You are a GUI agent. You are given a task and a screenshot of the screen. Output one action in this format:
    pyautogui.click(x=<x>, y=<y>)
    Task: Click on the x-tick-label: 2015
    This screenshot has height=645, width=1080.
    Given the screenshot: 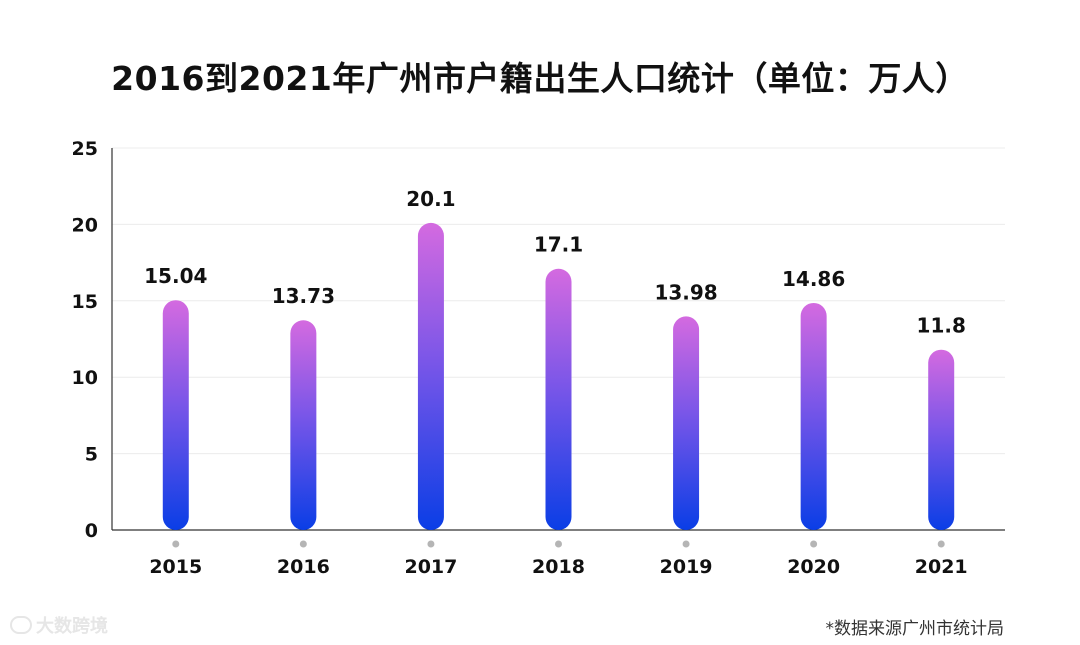 What is the action you would take?
    pyautogui.click(x=175, y=567)
    